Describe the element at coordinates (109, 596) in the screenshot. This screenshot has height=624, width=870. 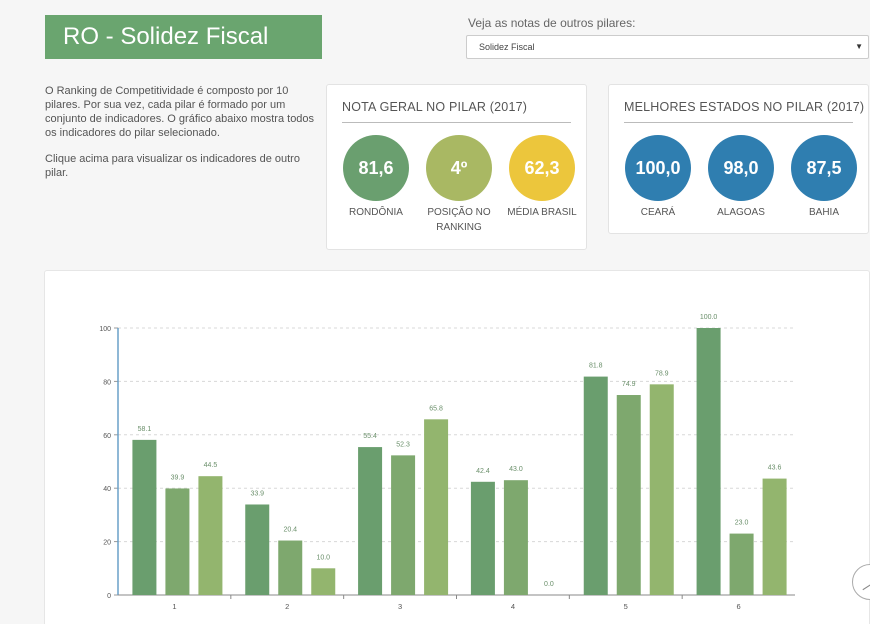
I see `y-tick-label: 0` at that location.